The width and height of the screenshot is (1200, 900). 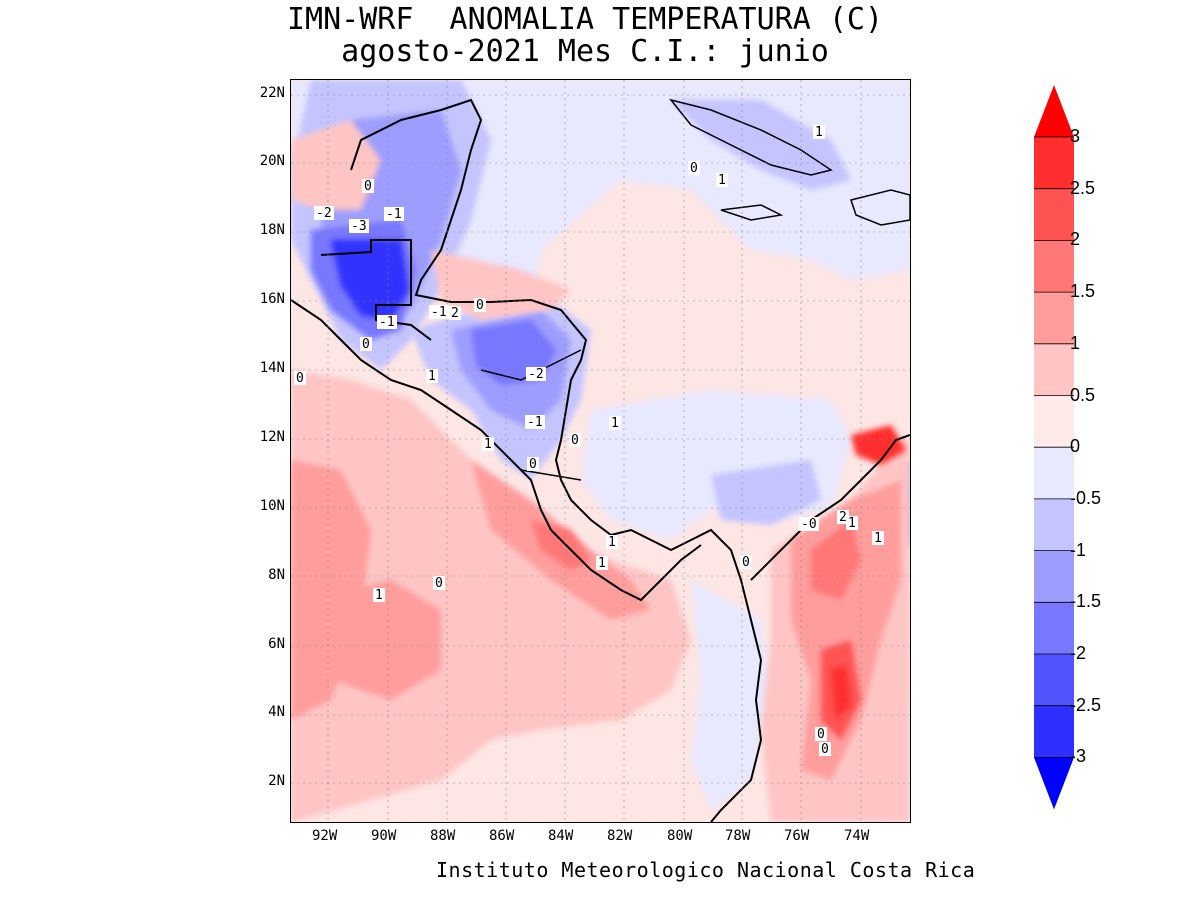 I want to click on anomaly-area-pos-1-pacific-mid, so click(x=376, y=640).